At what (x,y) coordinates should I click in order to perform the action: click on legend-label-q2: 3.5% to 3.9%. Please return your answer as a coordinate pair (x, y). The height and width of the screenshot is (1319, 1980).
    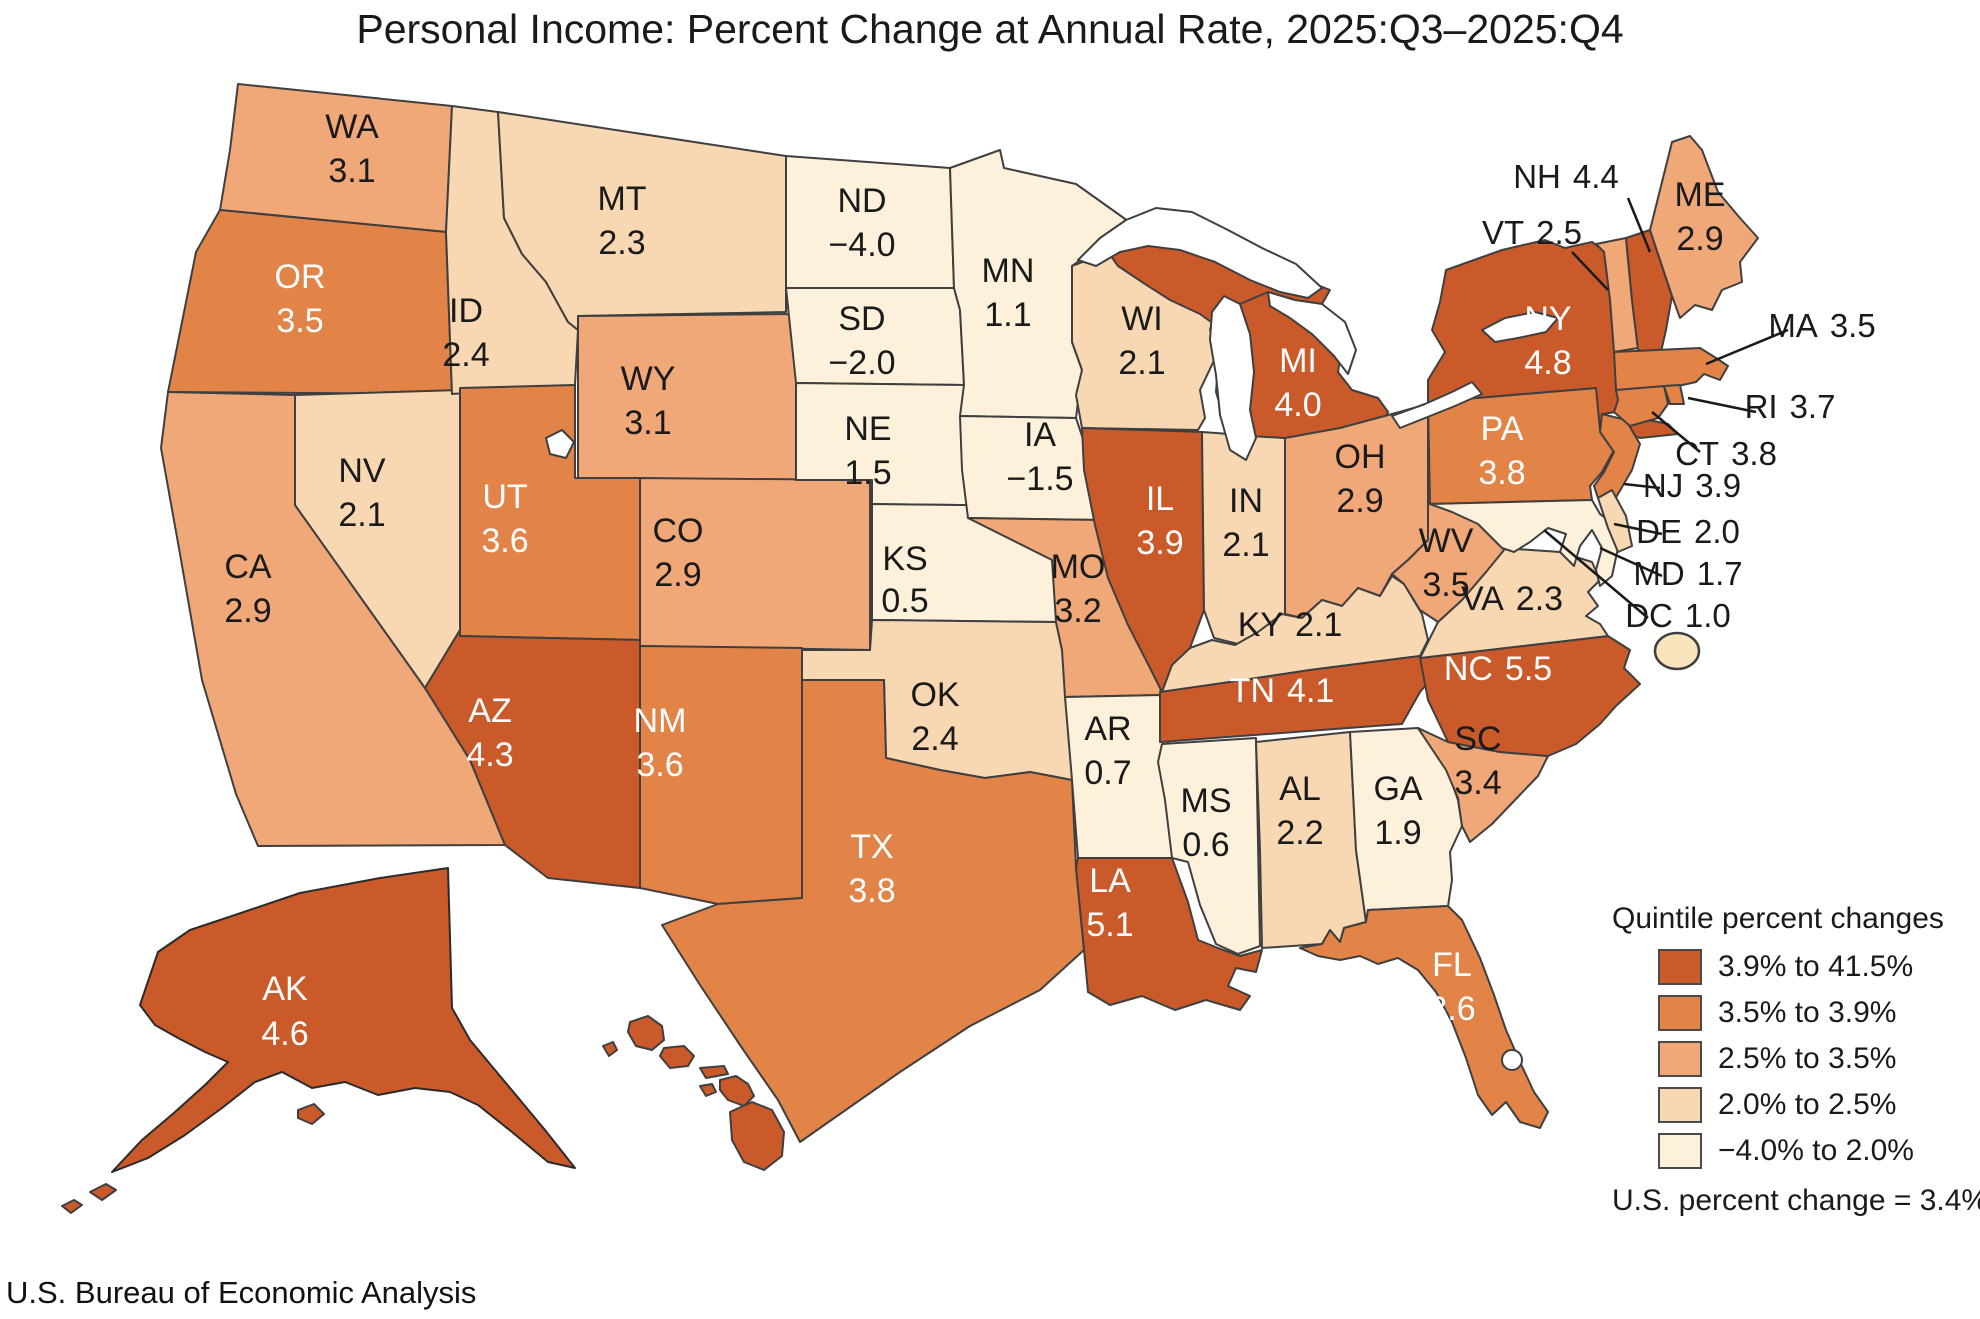
    Looking at the image, I should click on (1807, 1012).